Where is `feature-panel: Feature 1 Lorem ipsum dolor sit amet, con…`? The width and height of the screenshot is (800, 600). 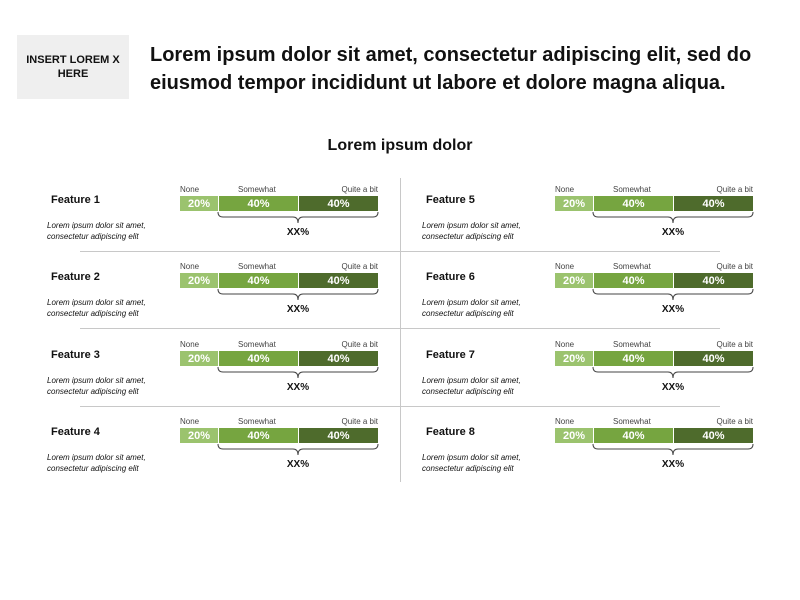
feature-panel: Feature 1 Lorem ipsum dolor sit amet, con… is located at coordinates (217, 217).